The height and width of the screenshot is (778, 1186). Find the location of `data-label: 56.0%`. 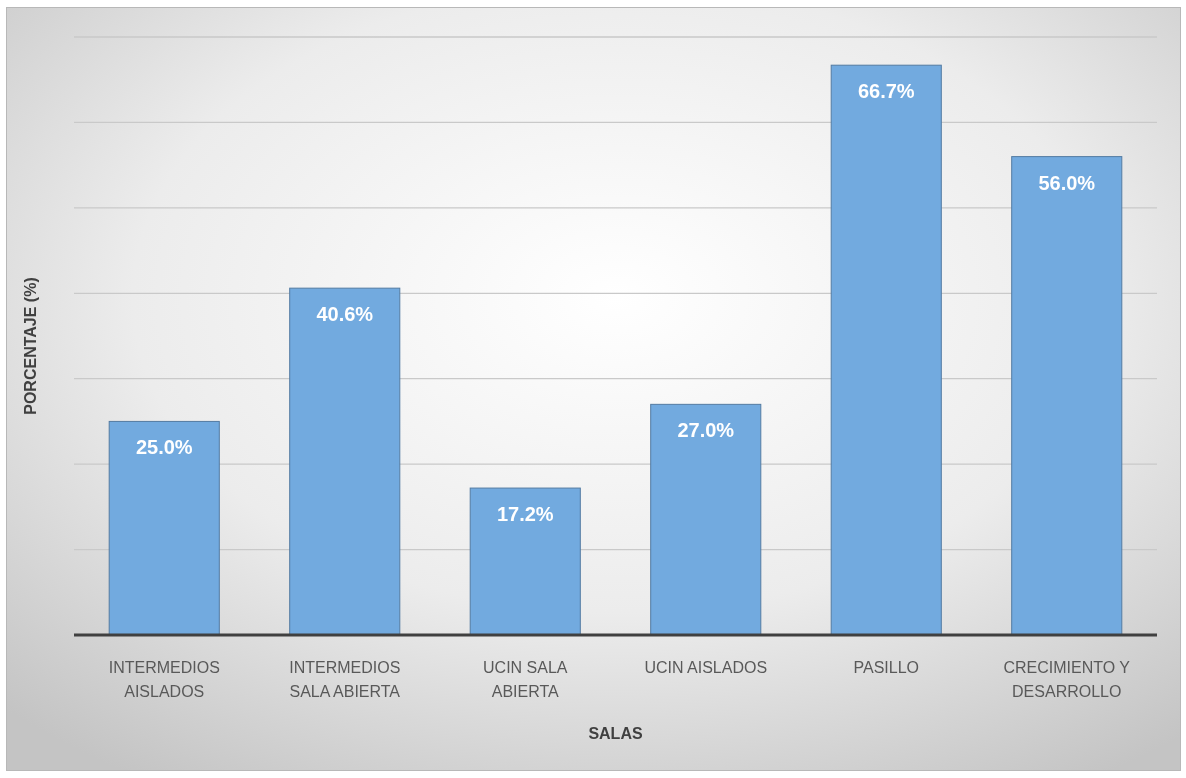

data-label: 56.0% is located at coordinates (1067, 182).